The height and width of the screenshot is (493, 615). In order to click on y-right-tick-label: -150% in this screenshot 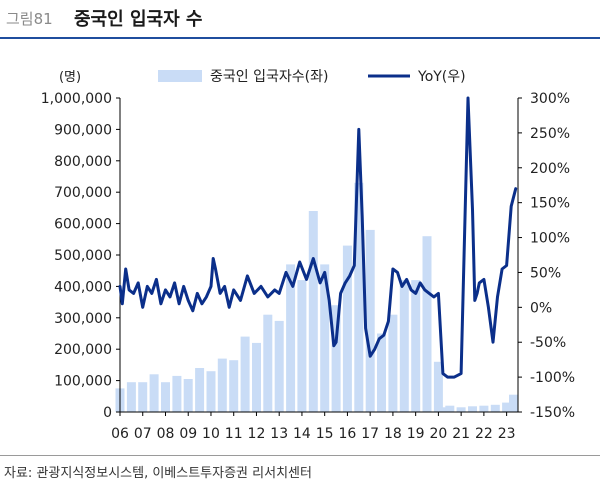, I will do `click(552, 413)`.